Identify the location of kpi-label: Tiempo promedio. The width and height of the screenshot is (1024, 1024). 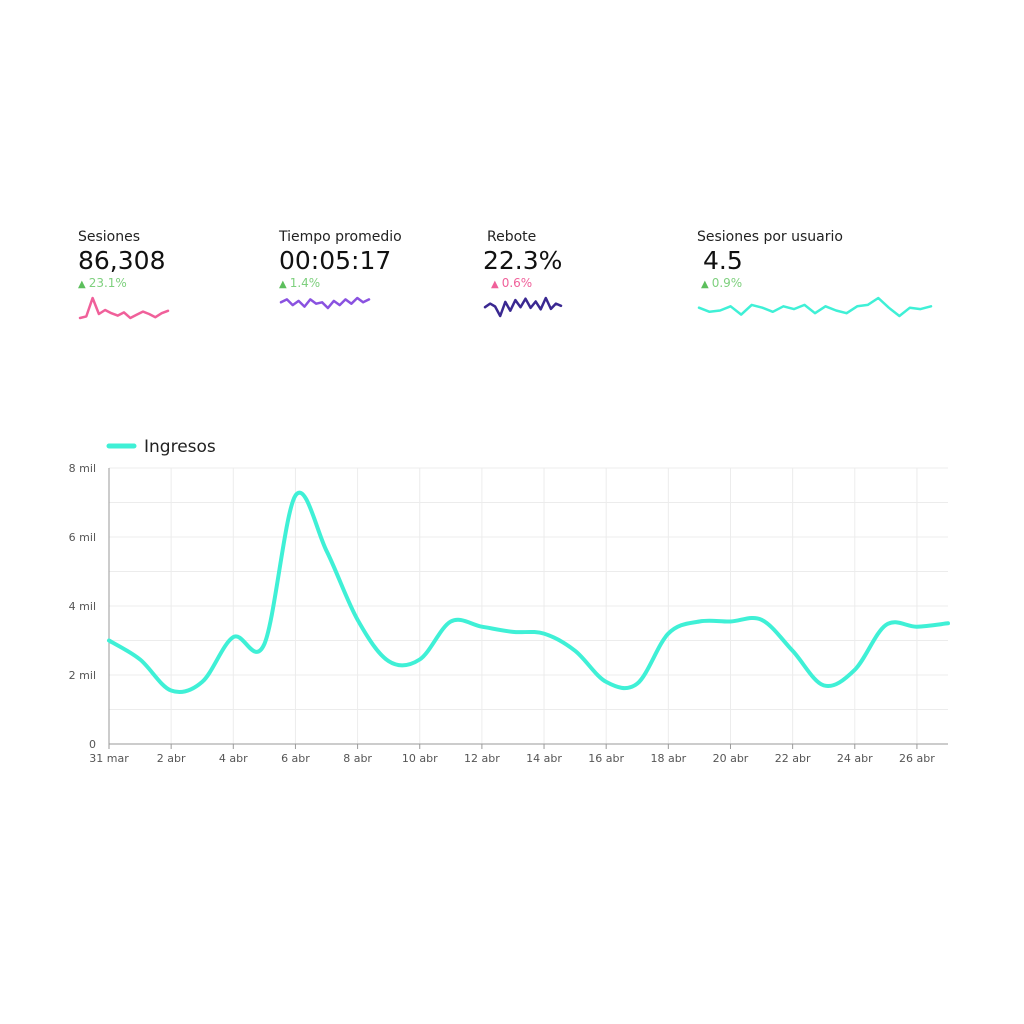
(340, 237).